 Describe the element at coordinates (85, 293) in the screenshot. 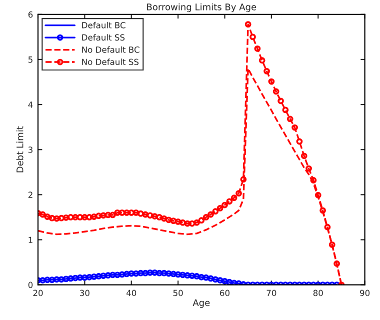

I see `x-tick-label: 30` at that location.